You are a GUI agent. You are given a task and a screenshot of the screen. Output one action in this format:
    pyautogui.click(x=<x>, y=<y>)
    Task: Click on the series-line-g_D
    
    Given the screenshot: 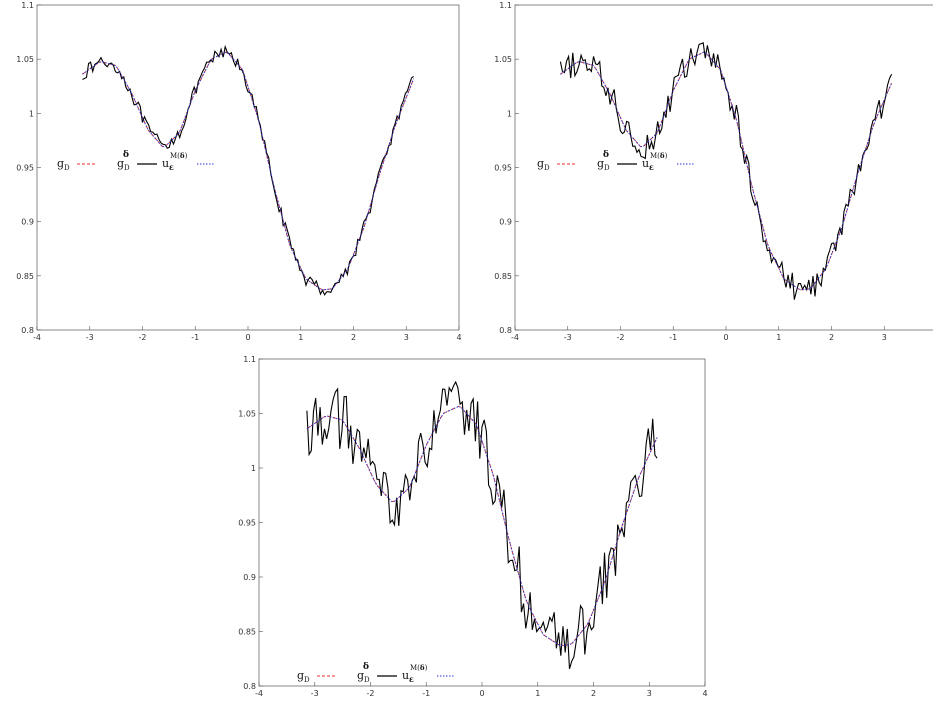 What is the action you would take?
    pyautogui.click(x=248, y=171)
    